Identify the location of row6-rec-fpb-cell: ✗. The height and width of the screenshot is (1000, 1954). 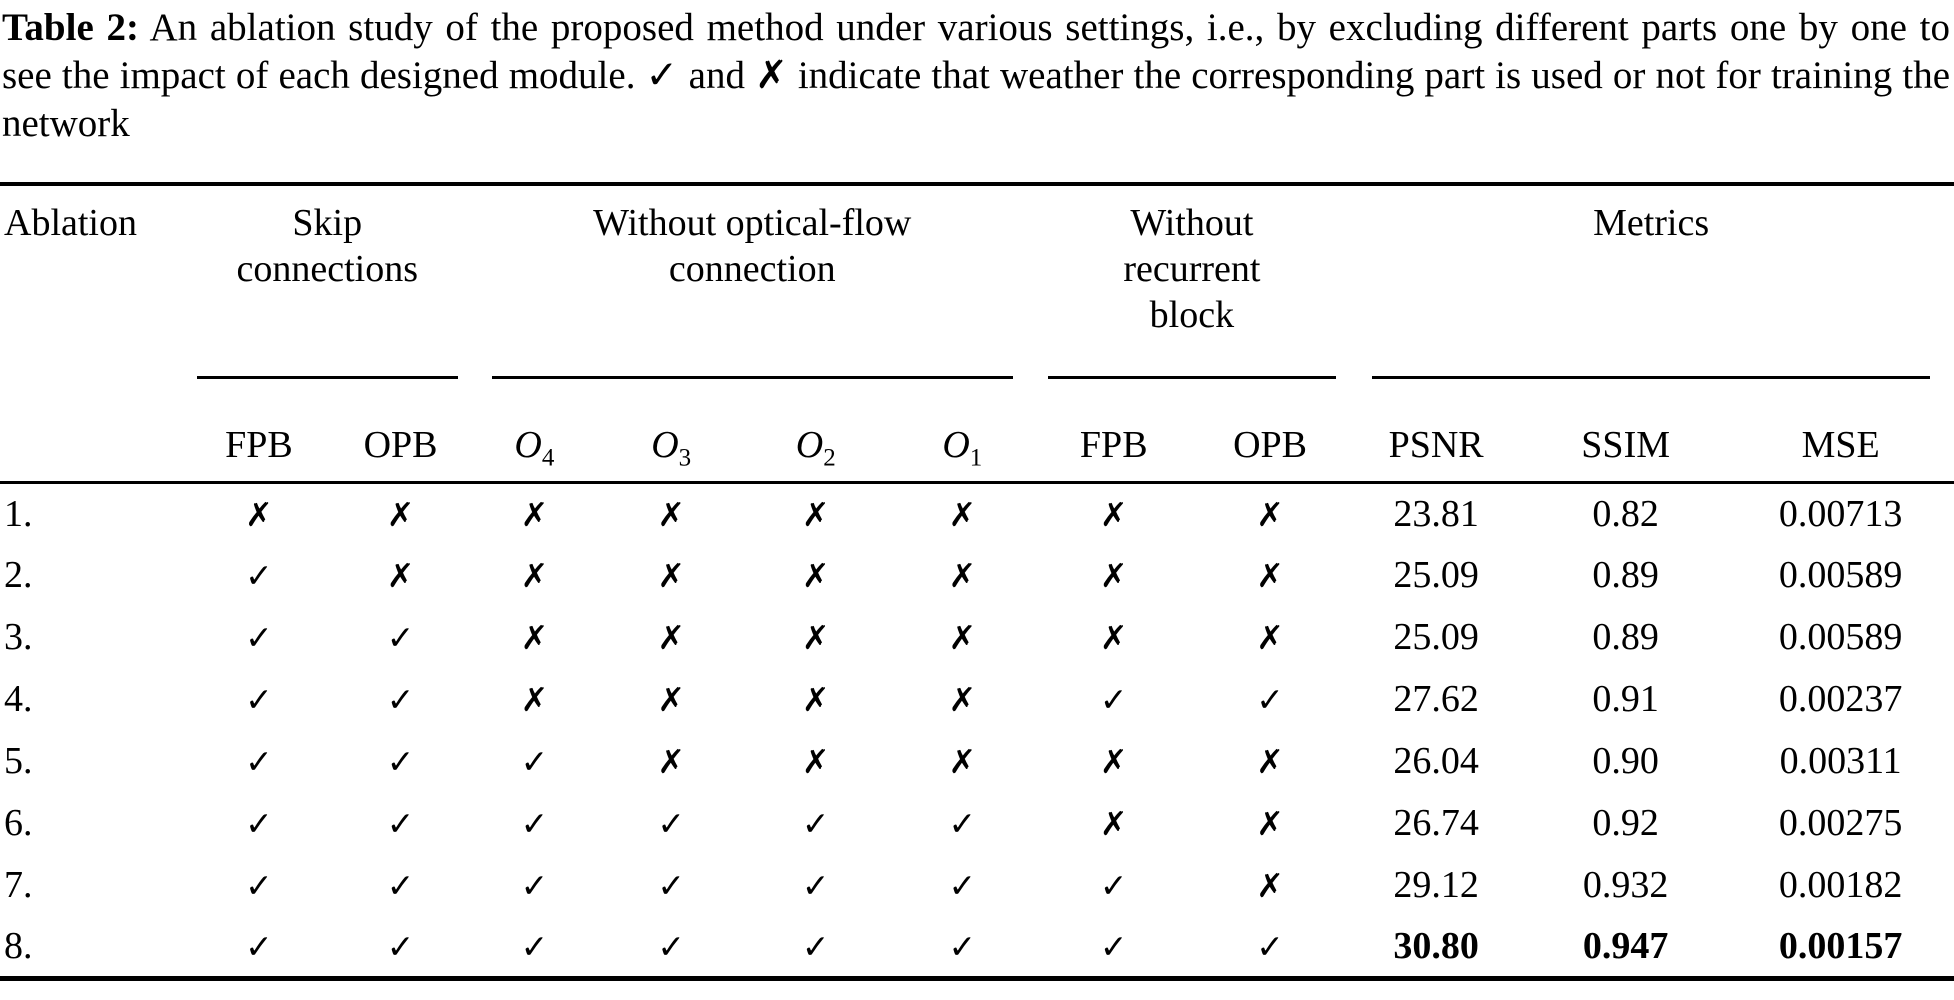
(1114, 823).